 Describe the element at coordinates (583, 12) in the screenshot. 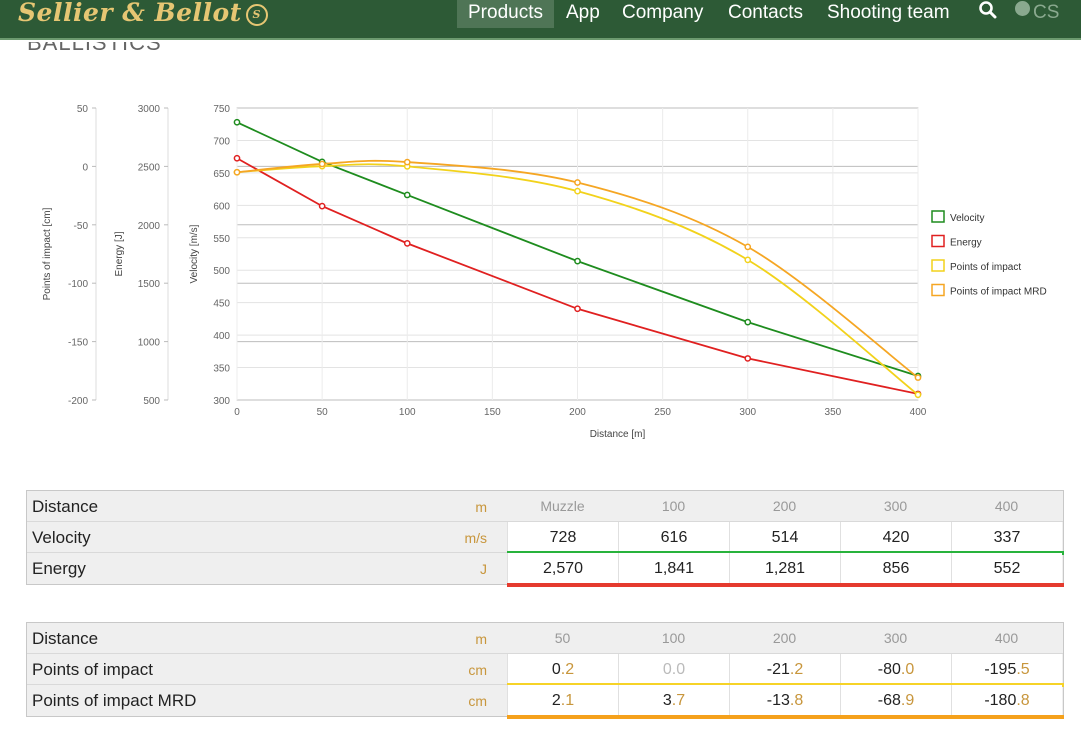

I see `nav-app: App` at that location.